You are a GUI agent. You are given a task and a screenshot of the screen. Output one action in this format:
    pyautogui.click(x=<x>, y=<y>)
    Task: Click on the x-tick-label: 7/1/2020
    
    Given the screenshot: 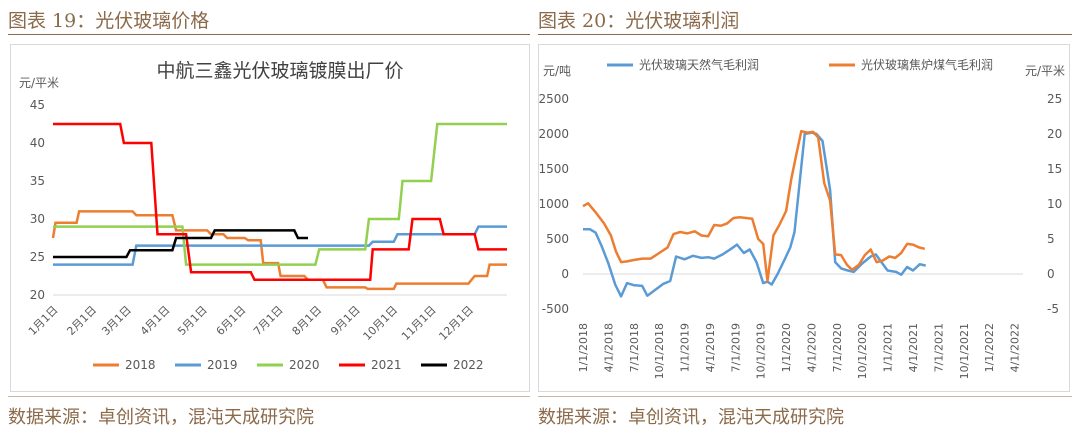 What is the action you would take?
    pyautogui.click(x=837, y=347)
    